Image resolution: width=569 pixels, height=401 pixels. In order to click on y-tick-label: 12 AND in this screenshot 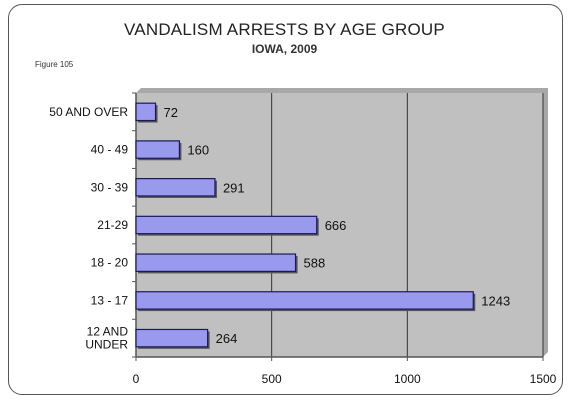, I will do `click(108, 332)`.